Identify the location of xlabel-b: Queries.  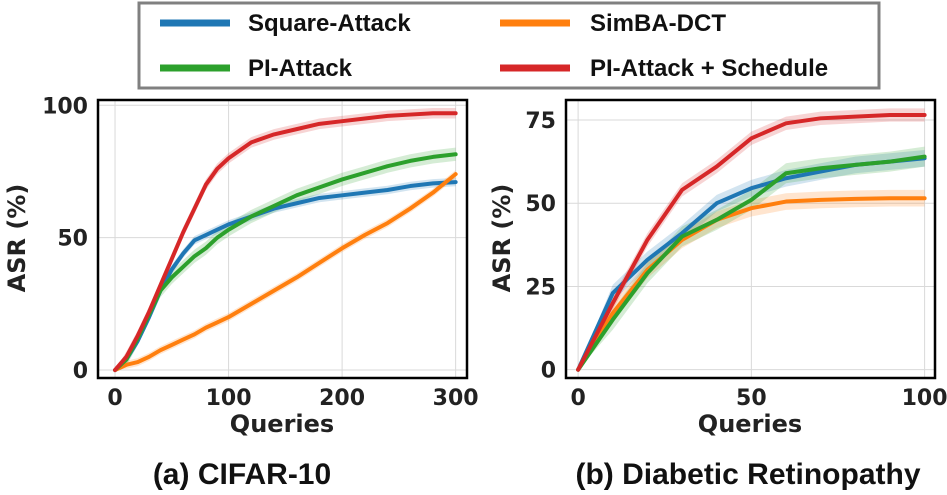
(750, 424).